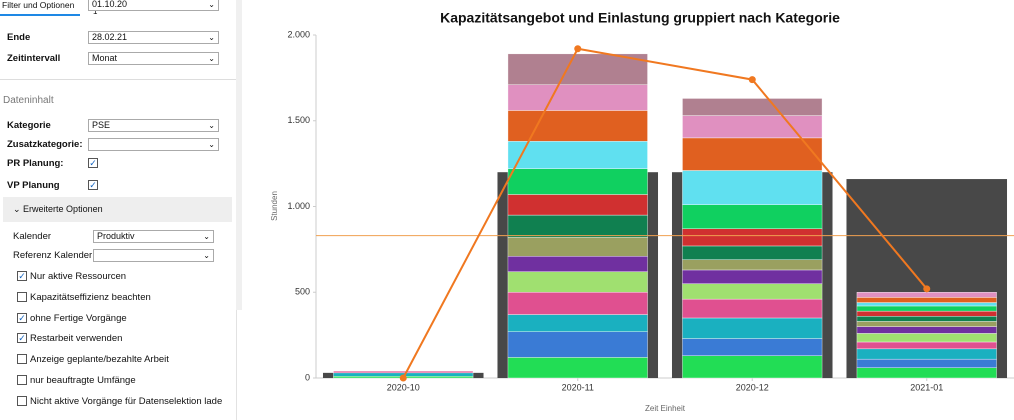 The image size is (1014, 420). Describe the element at coordinates (19, 37) in the screenshot. I see `field-label: Ende` at that location.